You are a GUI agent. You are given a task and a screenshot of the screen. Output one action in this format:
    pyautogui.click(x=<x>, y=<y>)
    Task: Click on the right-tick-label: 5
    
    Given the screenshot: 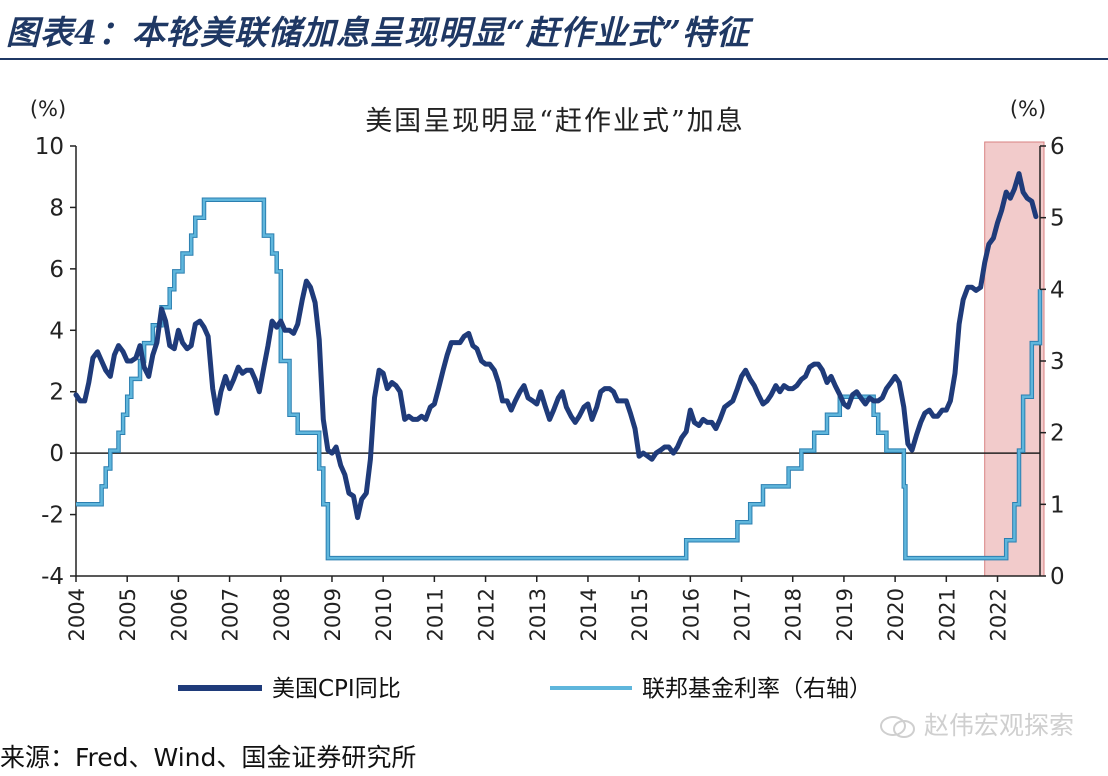 What is the action you would take?
    pyautogui.click(x=1057, y=219)
    